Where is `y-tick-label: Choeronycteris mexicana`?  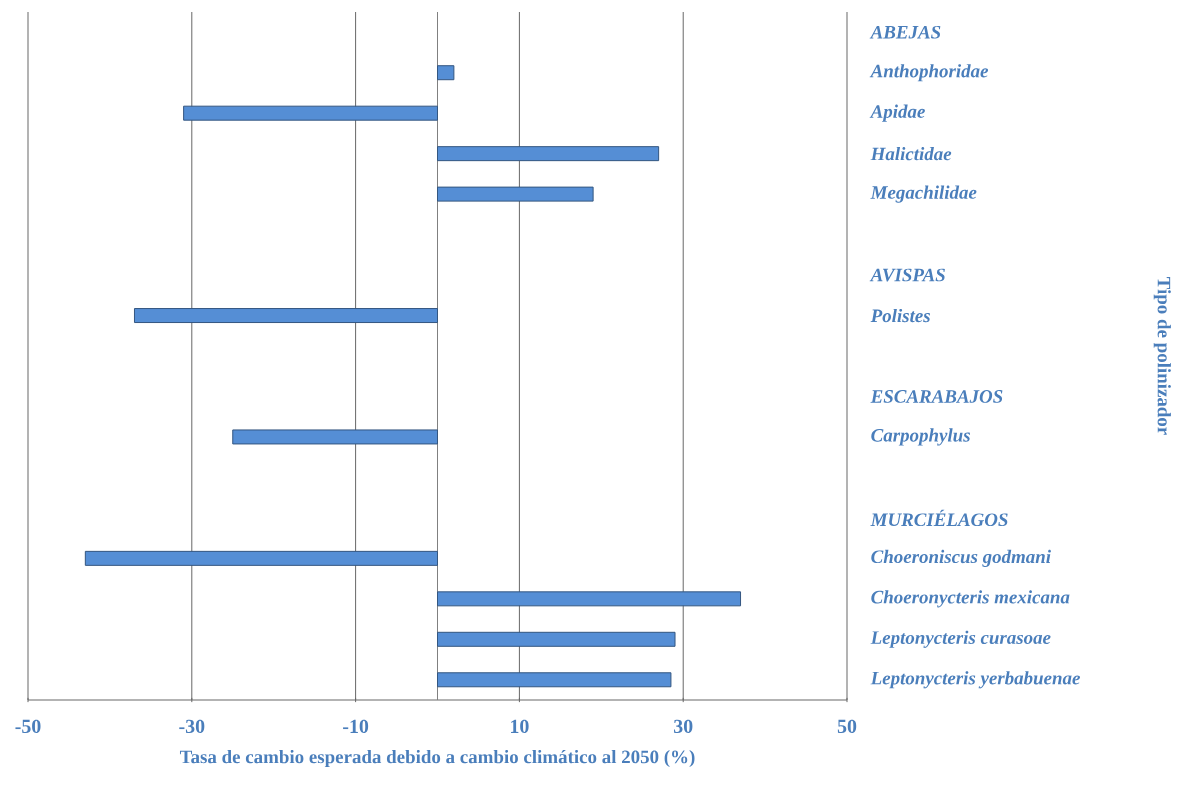 y-tick-label: Choeronycteris mexicana is located at coordinates (970, 599).